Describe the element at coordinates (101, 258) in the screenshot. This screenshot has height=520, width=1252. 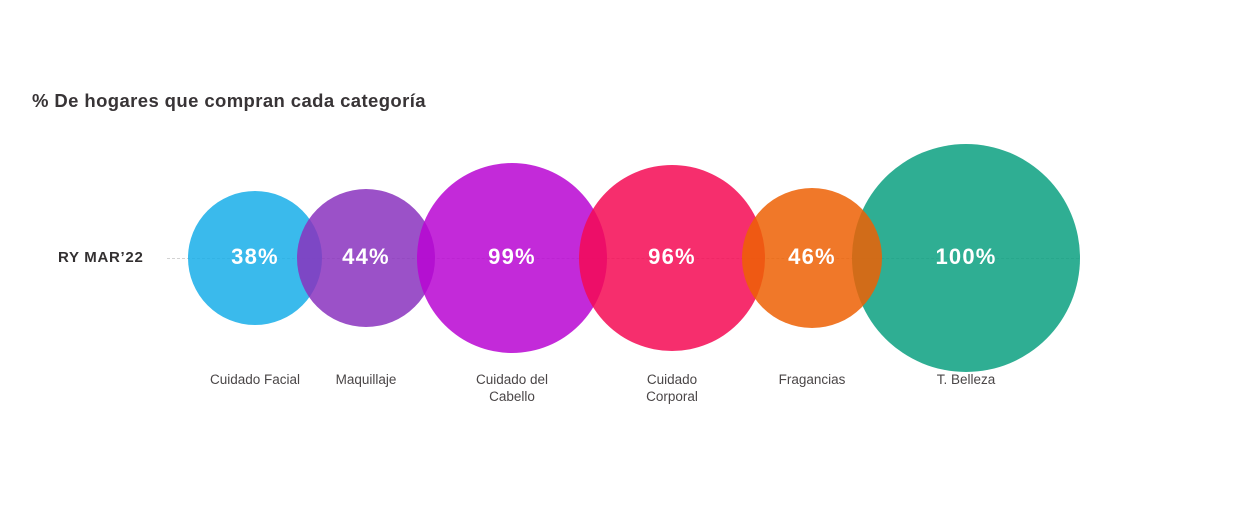
I see `row-label: RY MAR’22` at that location.